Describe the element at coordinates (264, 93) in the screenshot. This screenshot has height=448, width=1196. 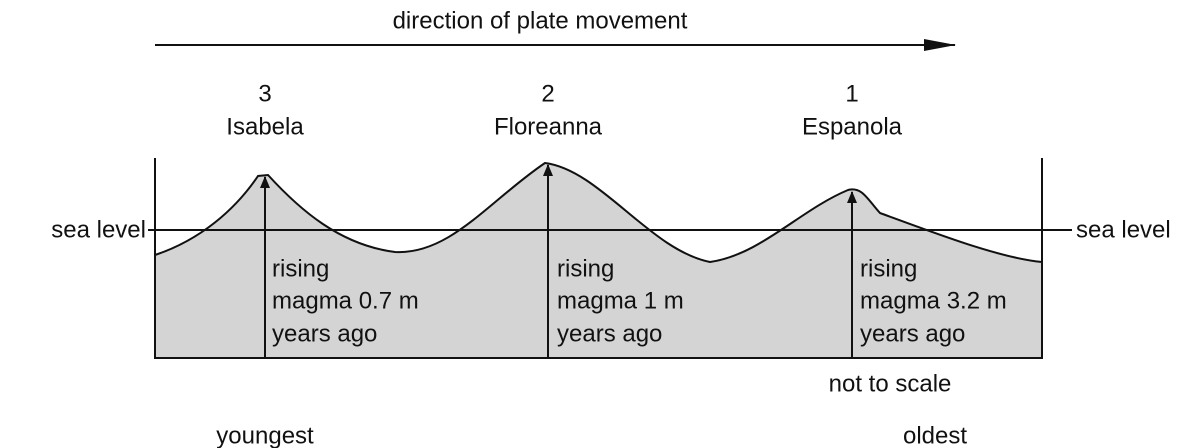
I see `island-number: 3` at that location.